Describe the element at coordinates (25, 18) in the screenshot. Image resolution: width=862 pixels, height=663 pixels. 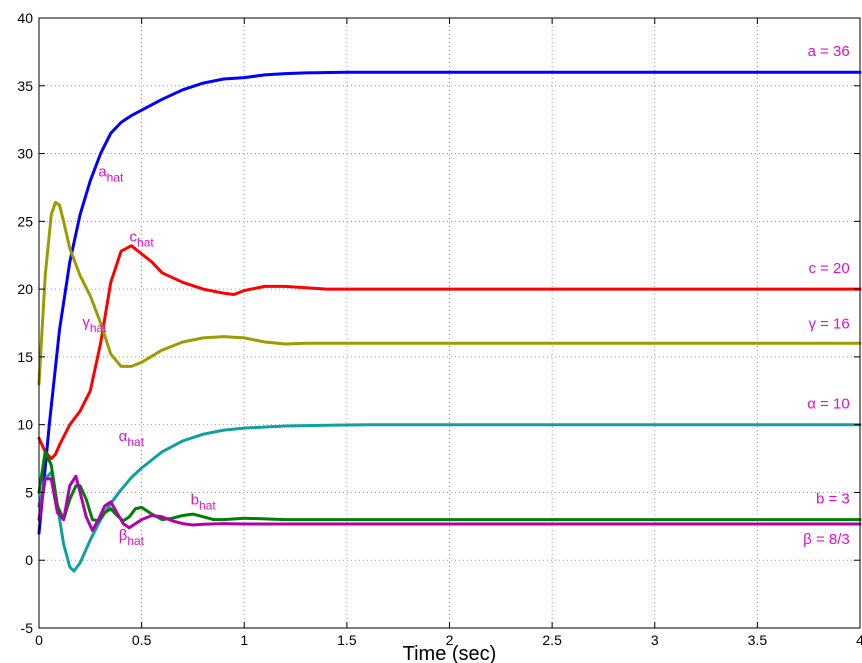
I see `y-tick-label: 40` at that location.